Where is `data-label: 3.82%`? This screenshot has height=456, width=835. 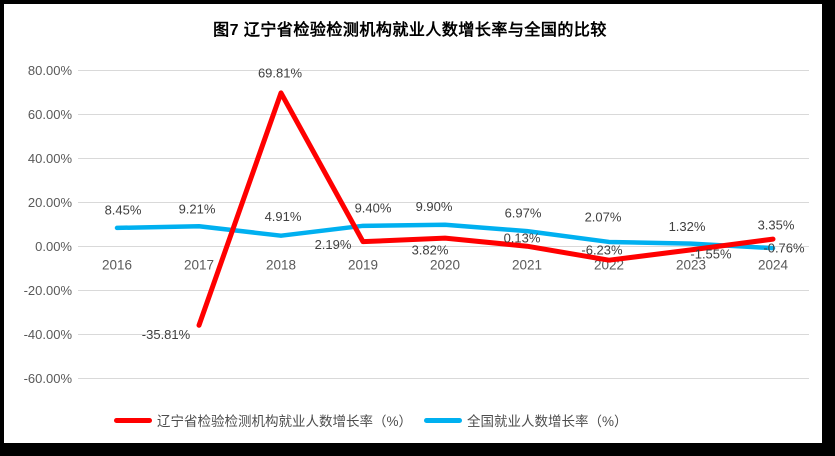
data-label: 3.82% is located at coordinates (430, 250).